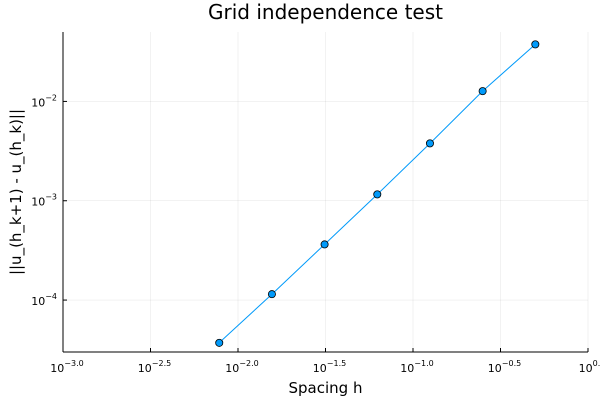  I want to click on x-axis-label: Spacing h, so click(326, 388).